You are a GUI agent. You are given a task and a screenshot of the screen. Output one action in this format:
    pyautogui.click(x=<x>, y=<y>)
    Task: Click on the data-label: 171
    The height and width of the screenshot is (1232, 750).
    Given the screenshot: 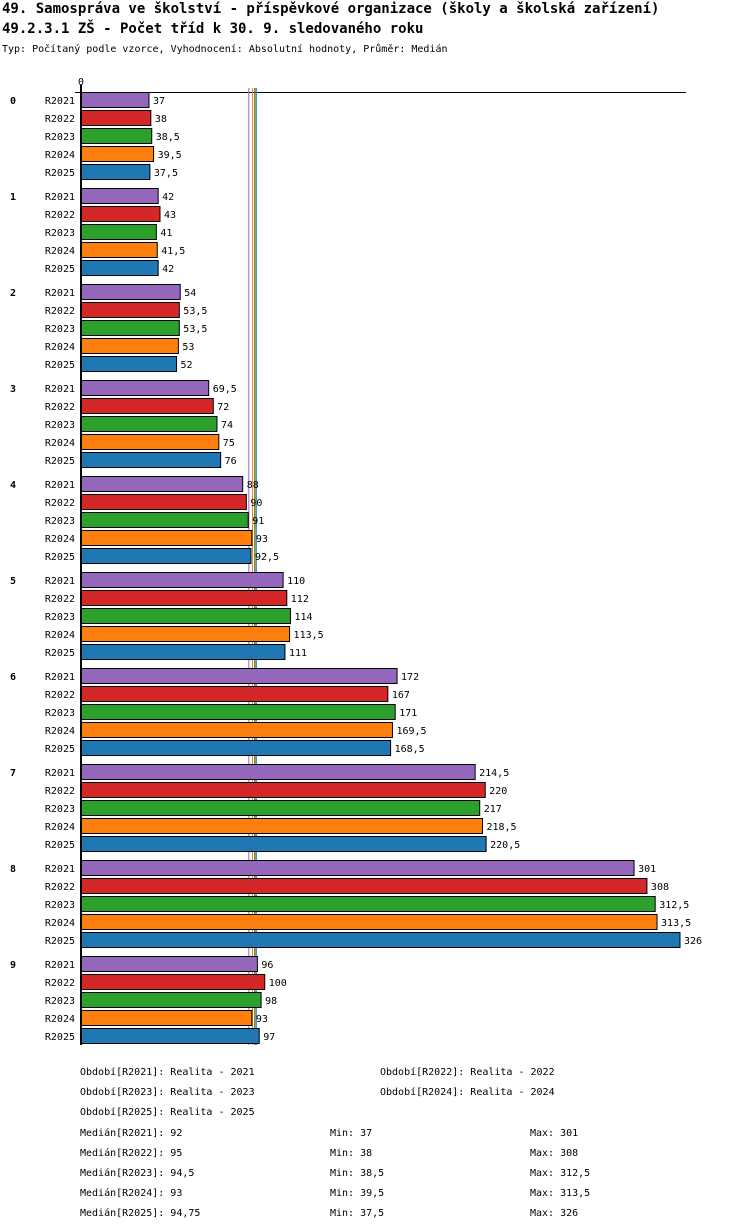 What is the action you would take?
    pyautogui.click(x=408, y=713)
    